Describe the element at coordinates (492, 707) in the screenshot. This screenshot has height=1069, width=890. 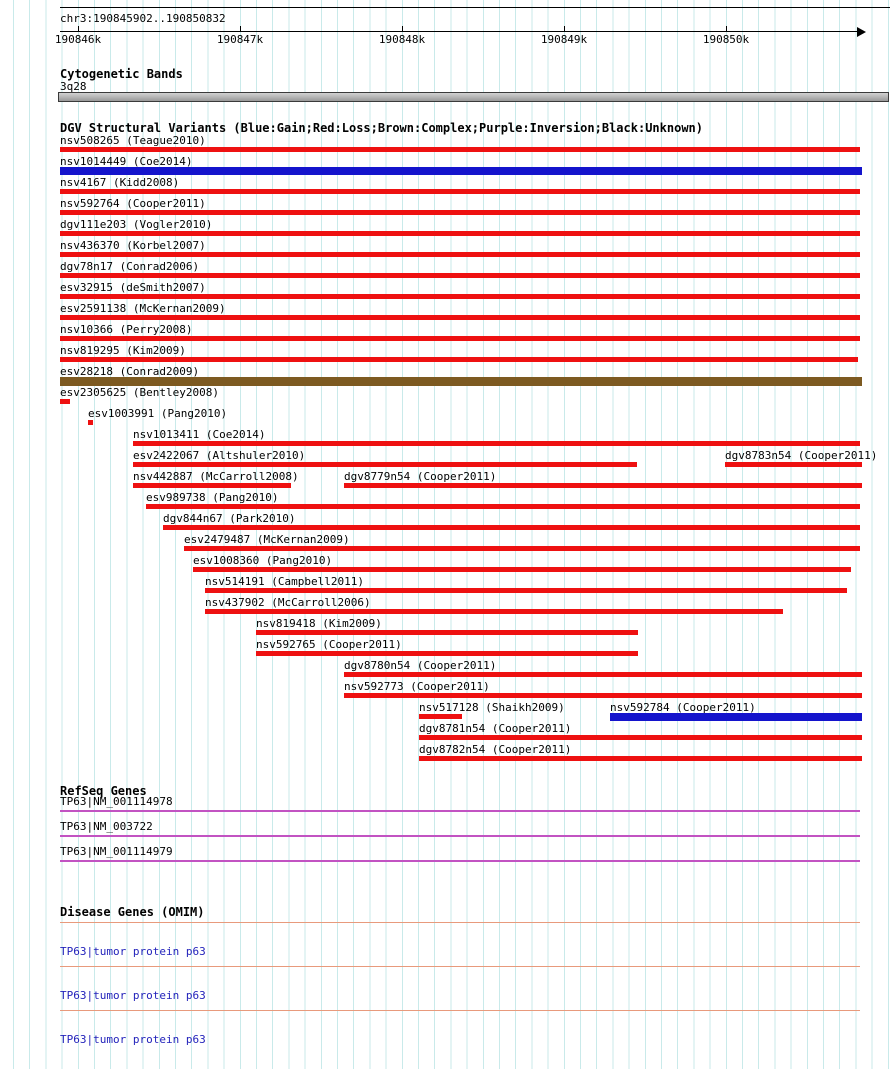
I see `variant-label: nsv517128 (Shaikh2009)` at that location.